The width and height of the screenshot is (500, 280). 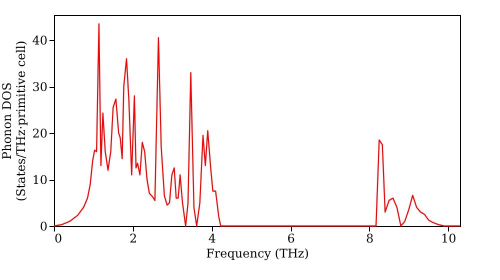 What do you see at coordinates (40, 180) in the screenshot?
I see `y-tick-label: 10` at bounding box center [40, 180].